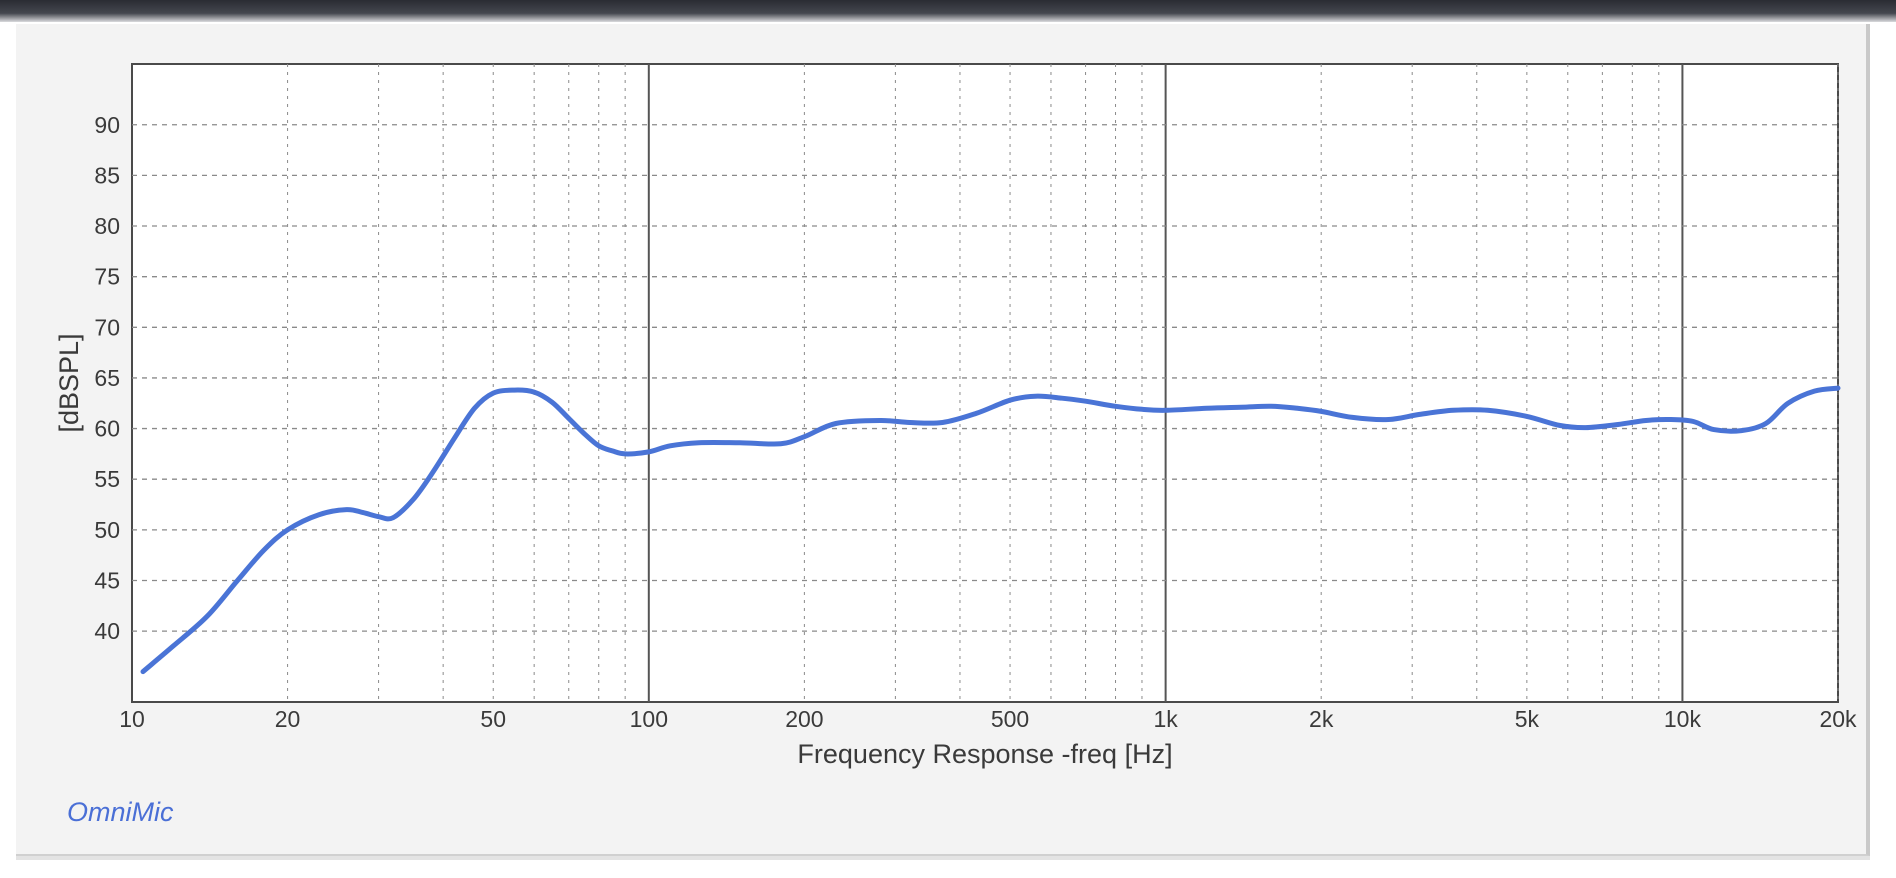  I want to click on y-tick-label: 80, so click(107, 226).